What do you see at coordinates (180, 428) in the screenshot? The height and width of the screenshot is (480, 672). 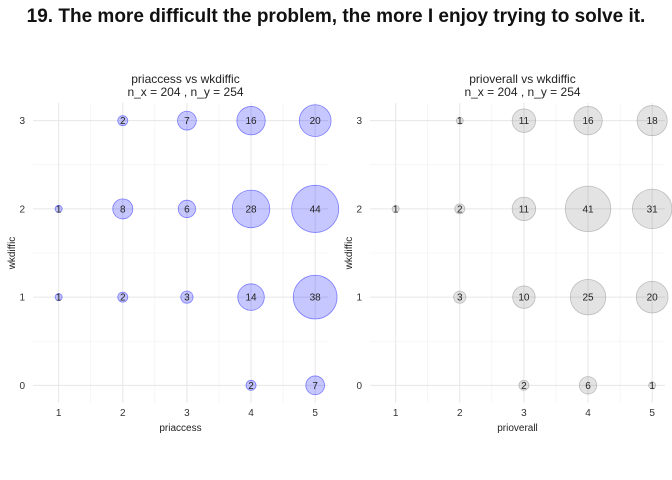 I see `x-axis-title: priaccess` at bounding box center [180, 428].